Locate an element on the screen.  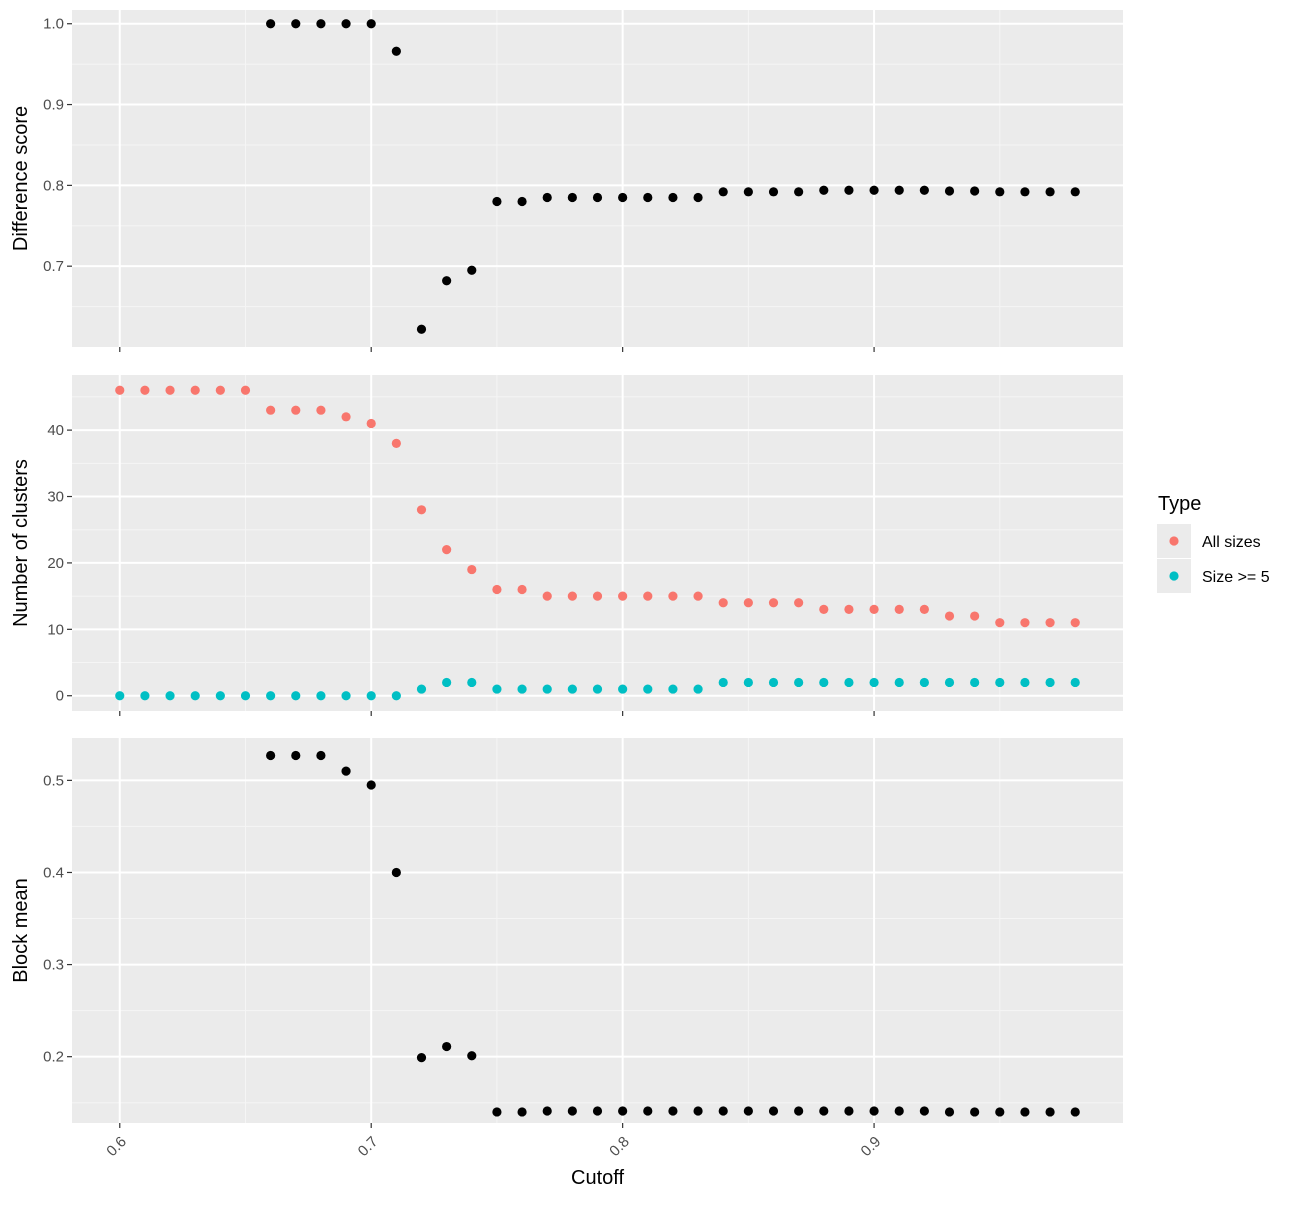
y-tick-label: 0.9 is located at coordinates (53, 105).